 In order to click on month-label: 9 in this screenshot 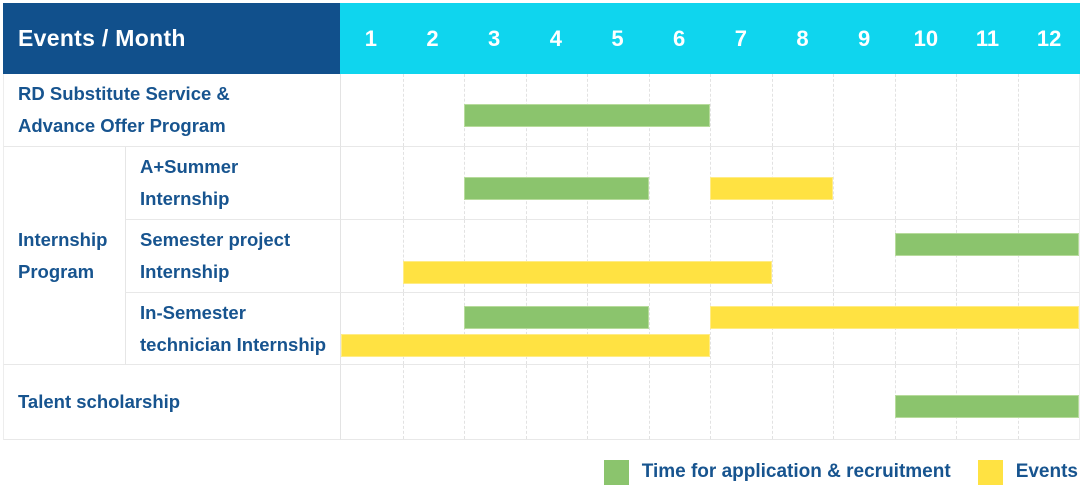, I will do `click(864, 38)`.